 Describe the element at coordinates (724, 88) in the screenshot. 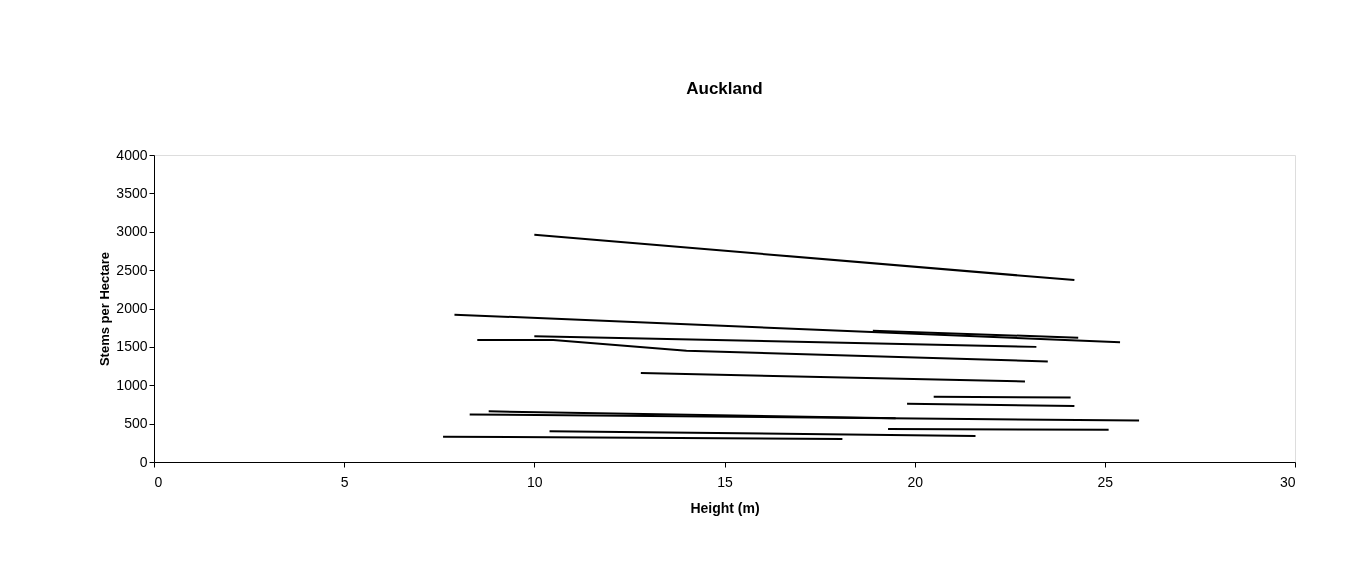

I see `chart-title: Auckland` at that location.